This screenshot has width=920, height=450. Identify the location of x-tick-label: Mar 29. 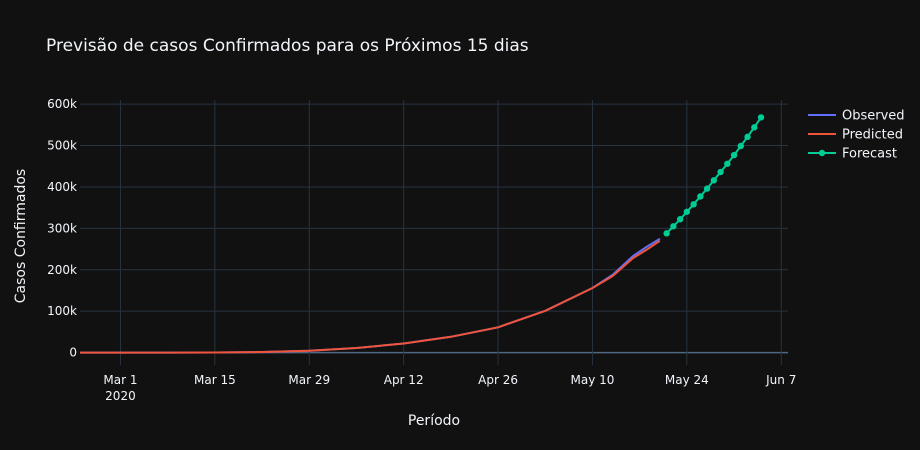
(309, 380).